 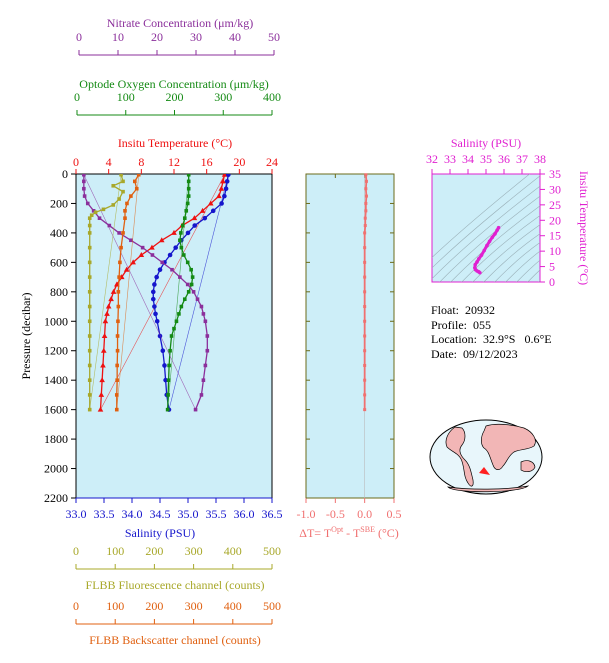 I want to click on ts-salinity-tick-label: 38, so click(x=540, y=159).